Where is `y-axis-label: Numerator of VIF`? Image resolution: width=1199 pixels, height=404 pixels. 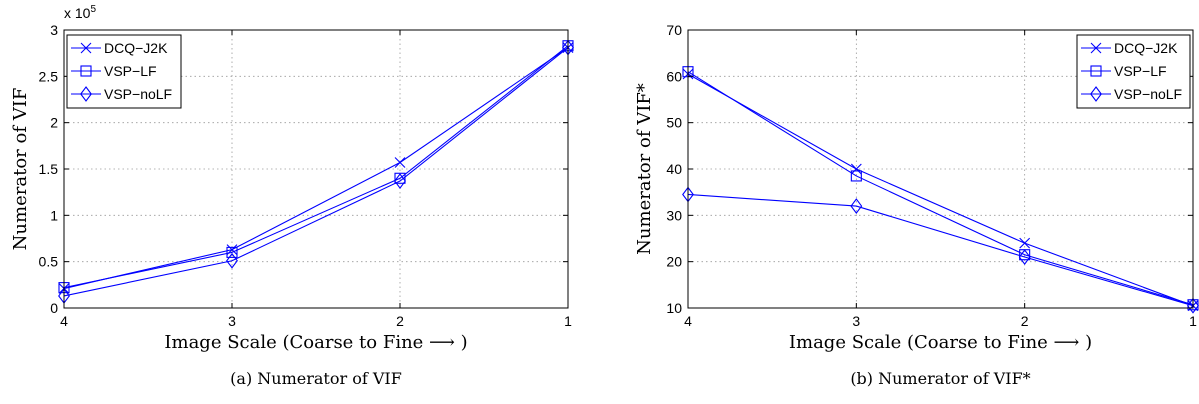
y-axis-label: Numerator of VIF is located at coordinates (20, 169).